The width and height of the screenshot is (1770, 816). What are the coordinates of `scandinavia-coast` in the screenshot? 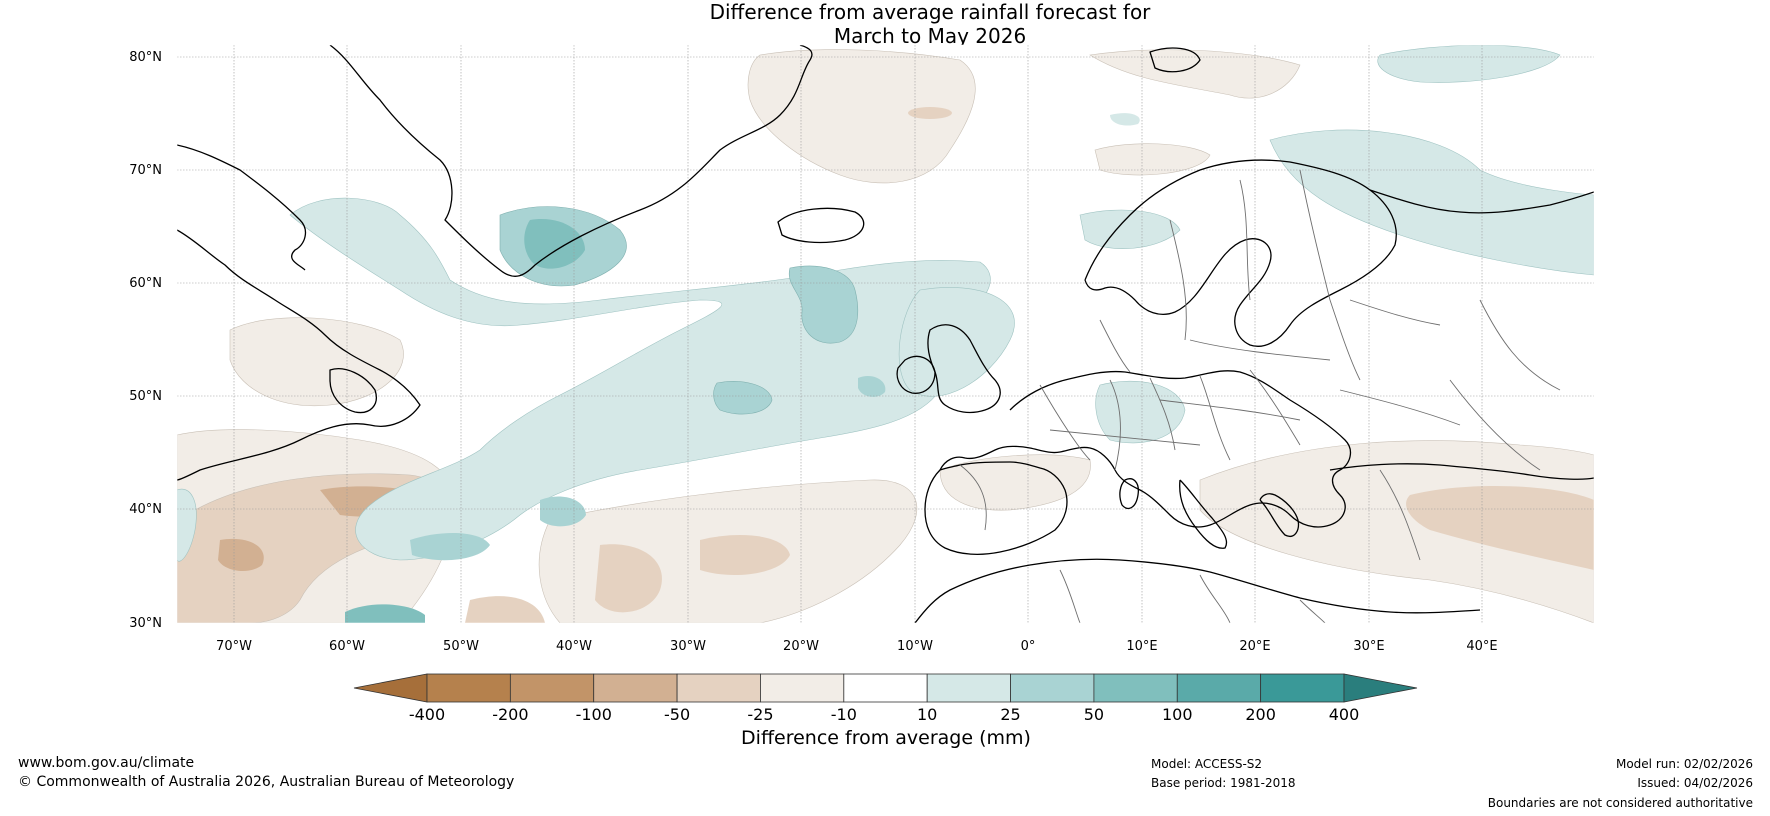 It's located at (1240, 253).